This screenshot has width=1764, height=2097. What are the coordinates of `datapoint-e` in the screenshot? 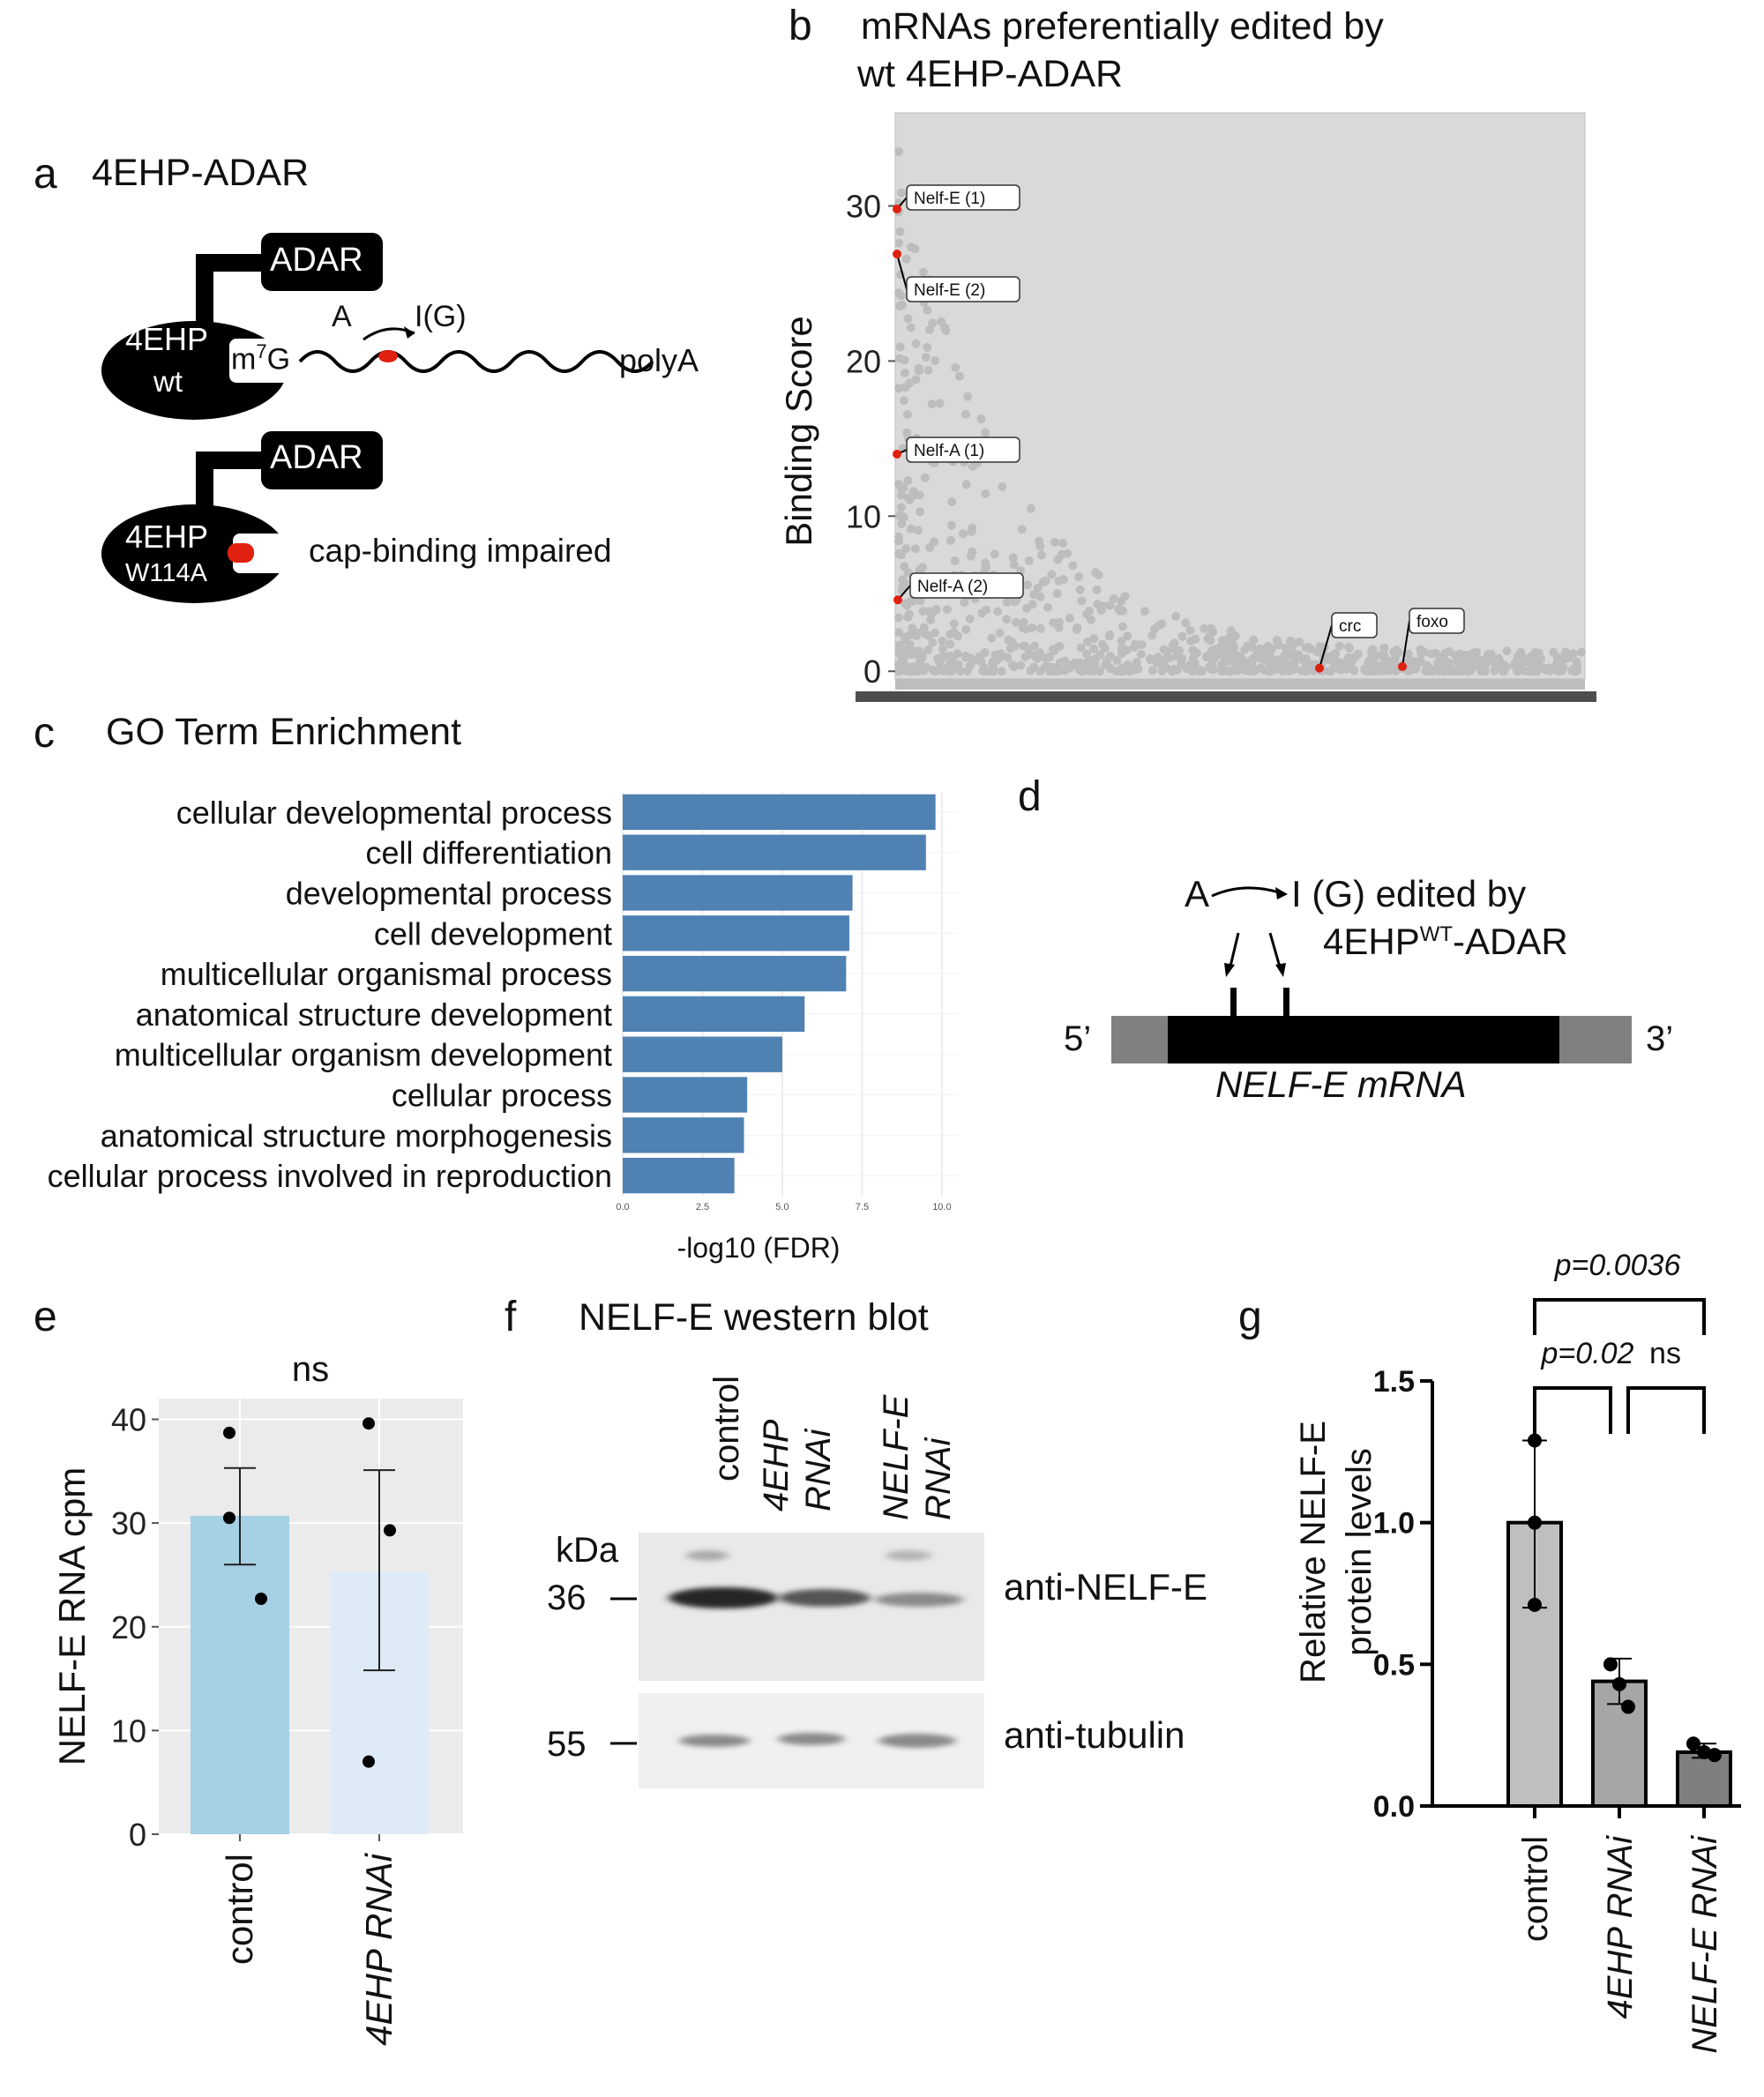 It's located at (369, 1423).